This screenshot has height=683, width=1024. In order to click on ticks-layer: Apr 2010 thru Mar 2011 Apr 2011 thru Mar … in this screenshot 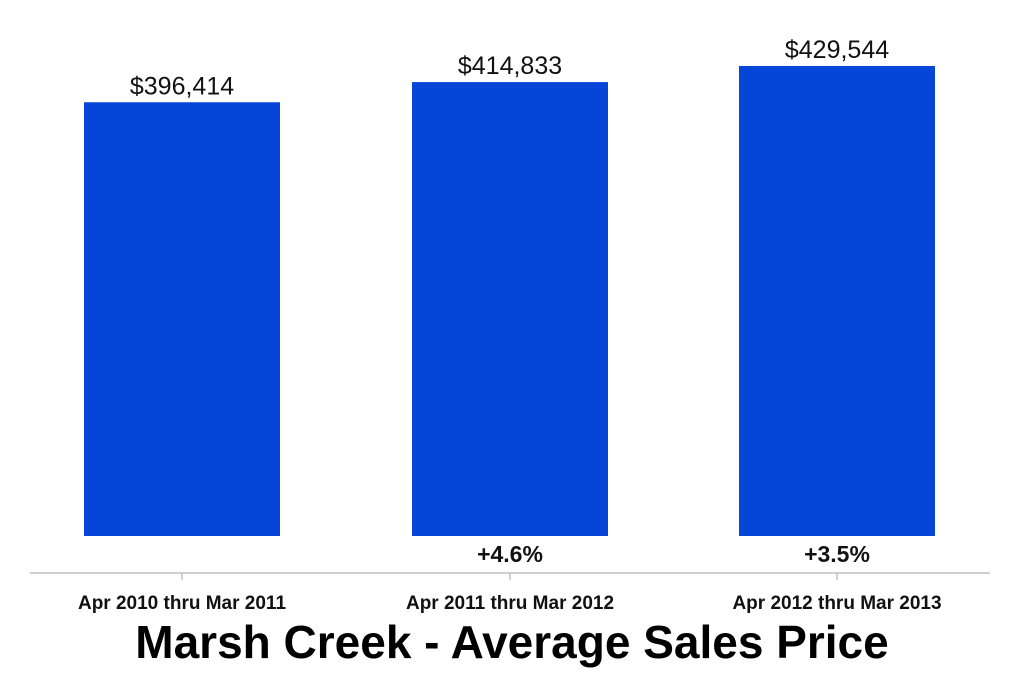, I will do `click(510, 593)`.